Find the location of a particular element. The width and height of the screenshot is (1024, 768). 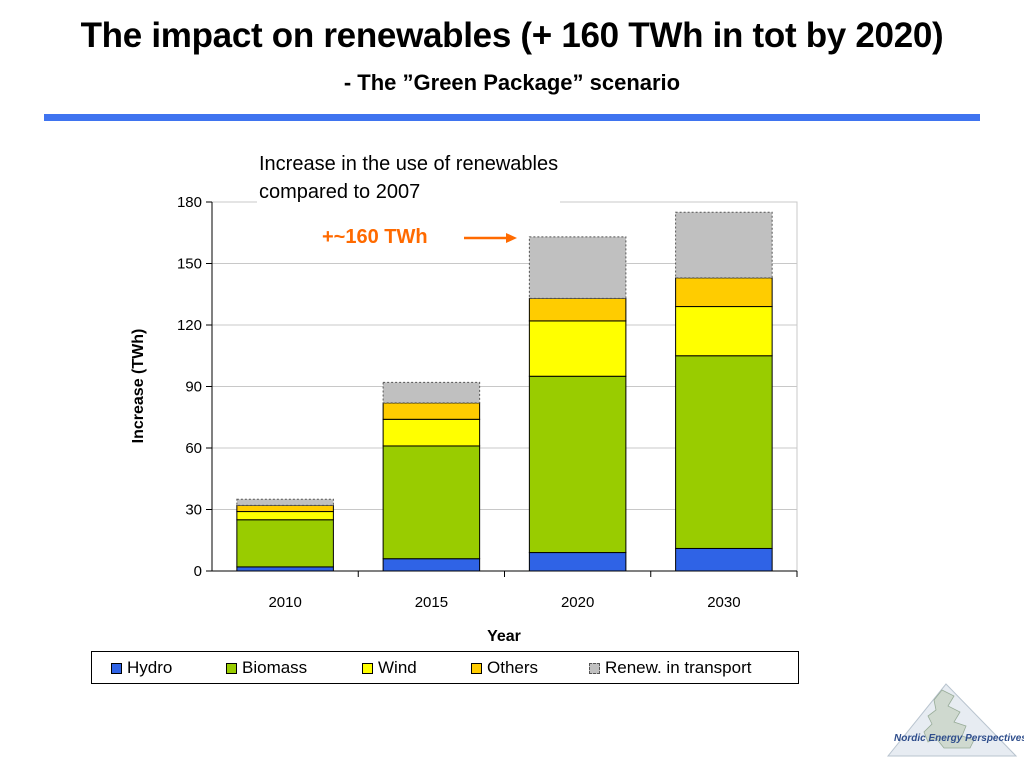

legend-item: Renew. in transport is located at coordinates (670, 668).